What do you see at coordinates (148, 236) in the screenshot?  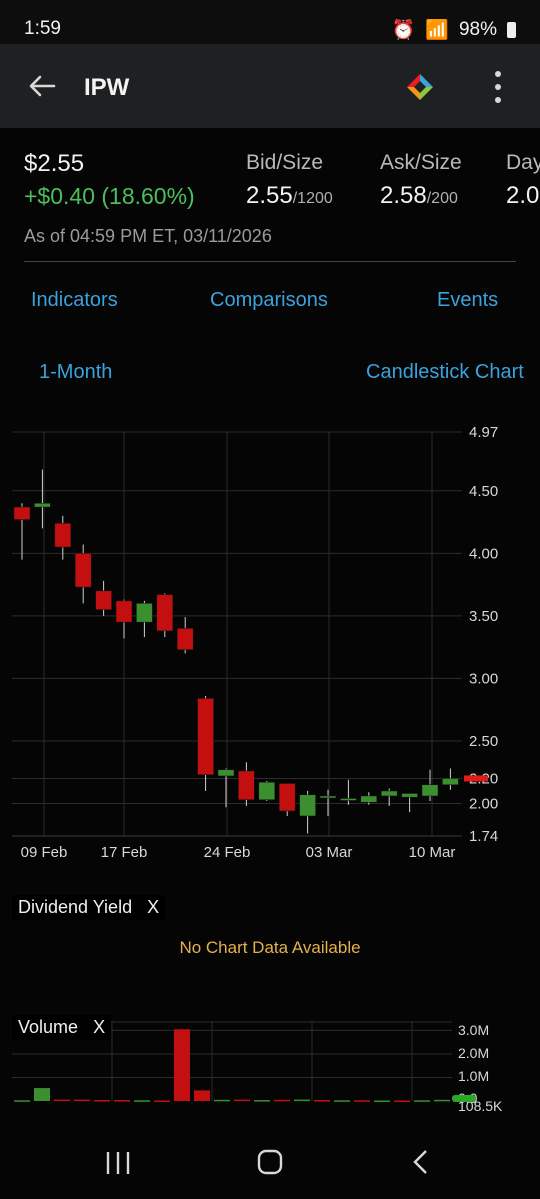 I see `as-of-timestamp: As of 04:59 PM ET, 03/11/2026` at bounding box center [148, 236].